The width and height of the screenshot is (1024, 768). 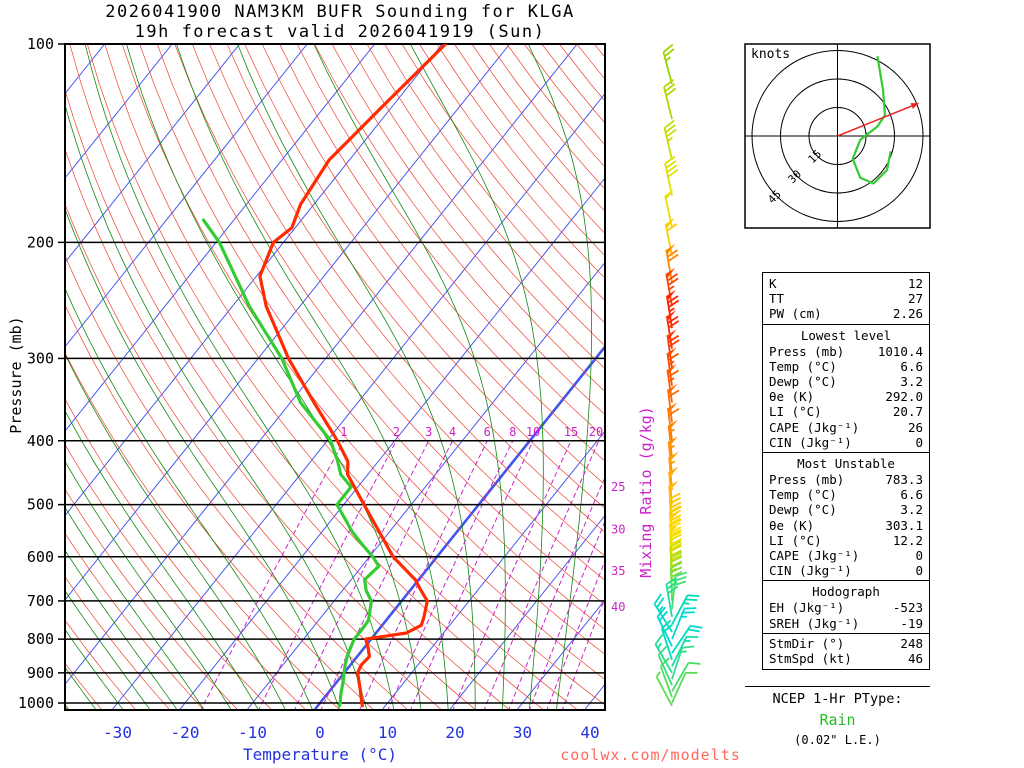 I want to click on mixing-ratio-label: 35, so click(x=618, y=571).